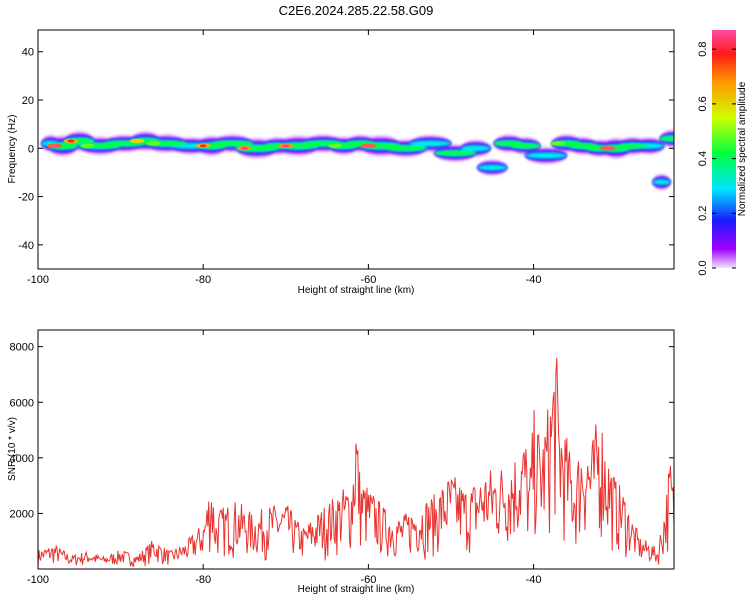 This screenshot has height=600, width=750. I want to click on snr-x-tick-label: -40, so click(534, 580).